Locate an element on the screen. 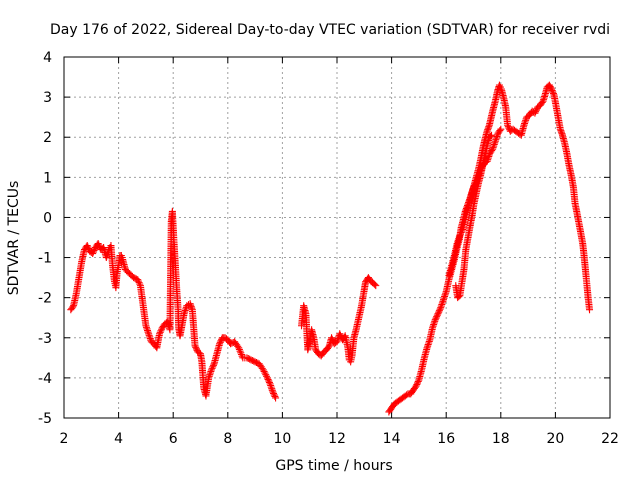 The image size is (640, 480). x-tick-label: 4 is located at coordinates (118, 439).